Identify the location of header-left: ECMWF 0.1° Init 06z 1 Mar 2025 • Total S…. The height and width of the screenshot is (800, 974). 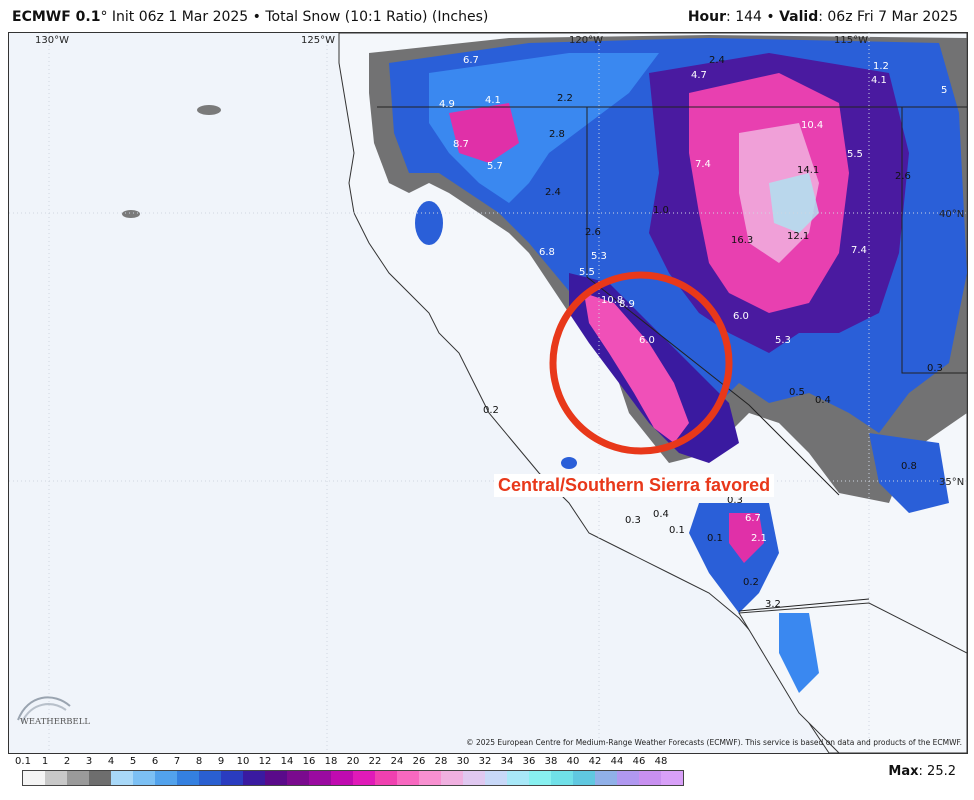
(250, 17).